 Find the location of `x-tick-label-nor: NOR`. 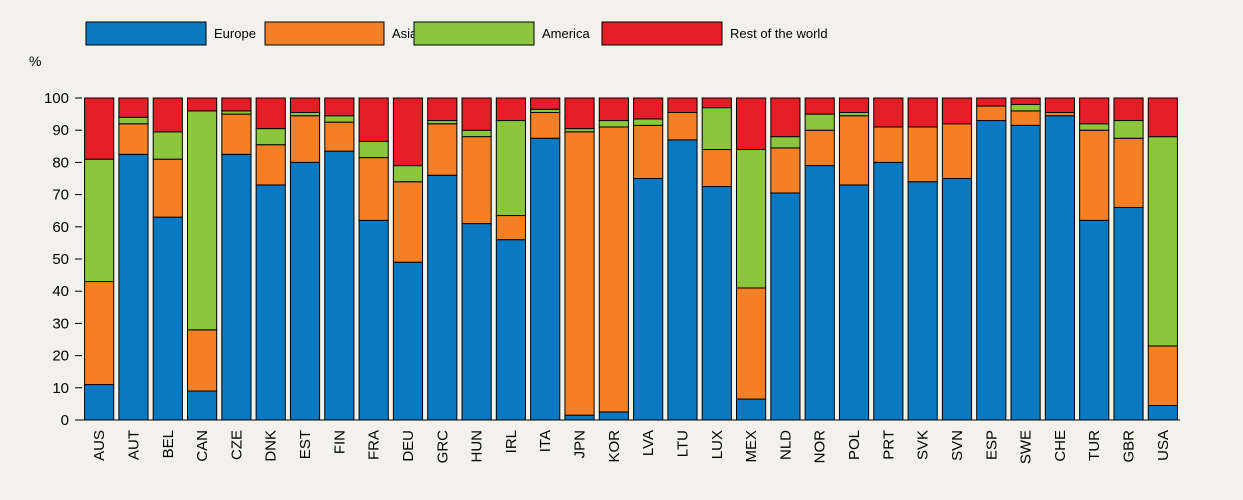

x-tick-label-nor: NOR is located at coordinates (820, 447).